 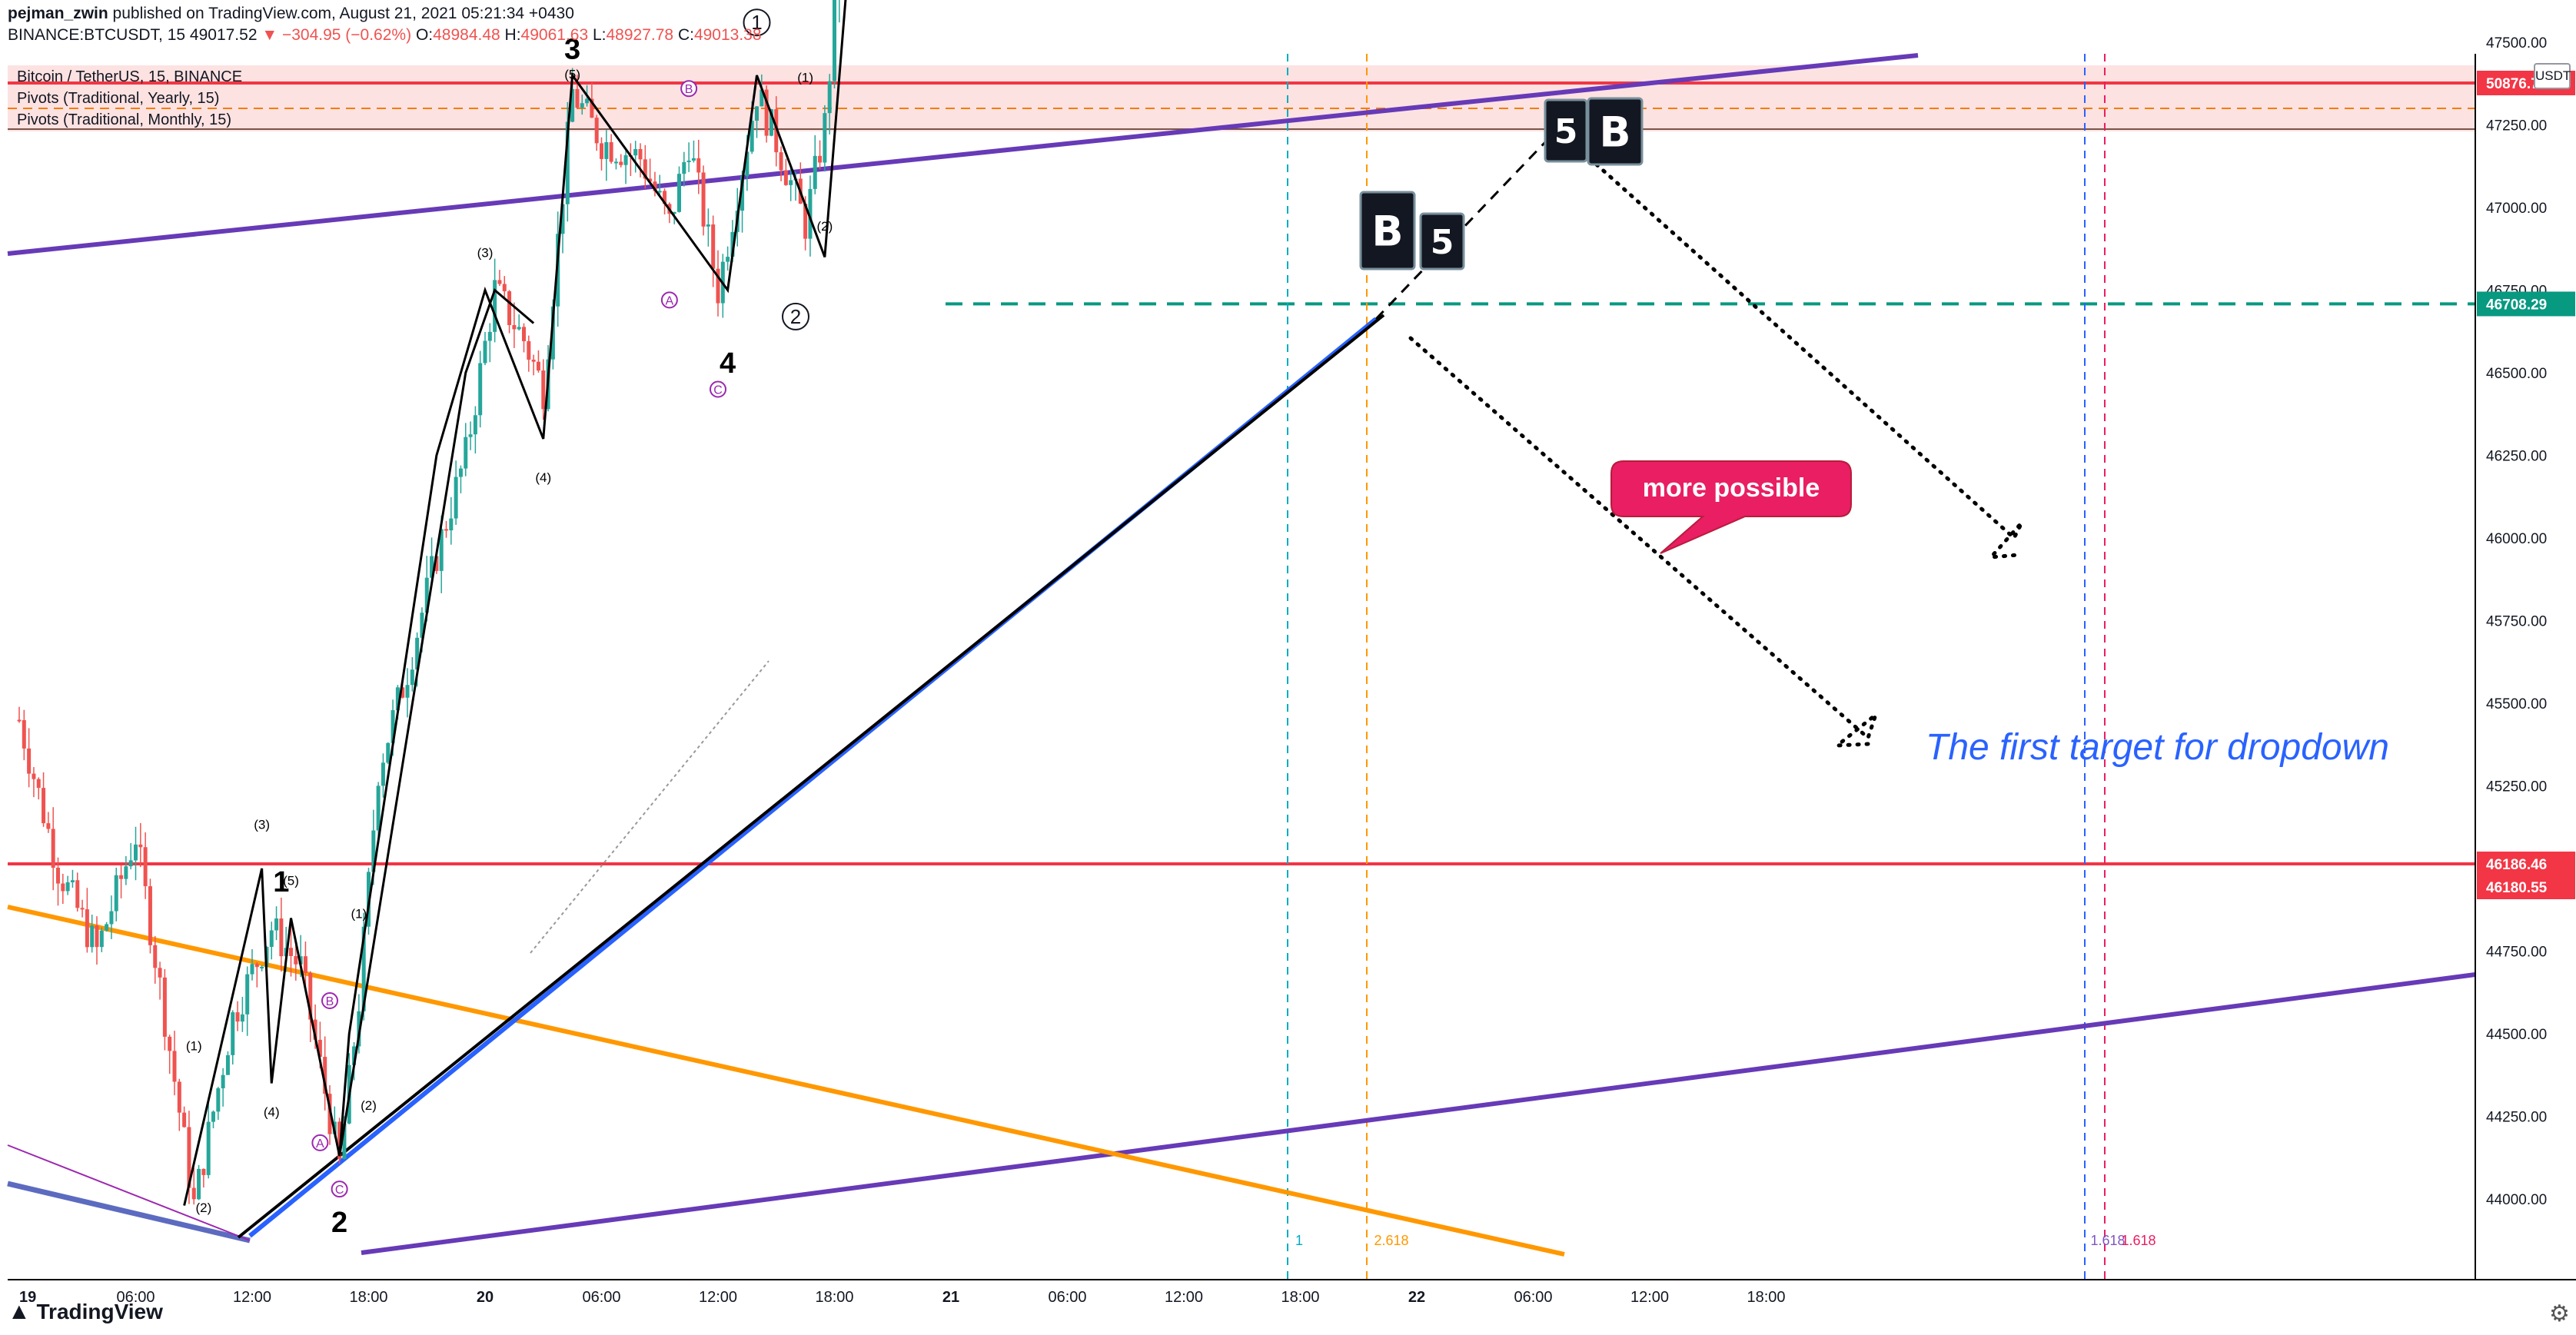 I want to click on y-tick-label: 47000.00, so click(x=2516, y=209).